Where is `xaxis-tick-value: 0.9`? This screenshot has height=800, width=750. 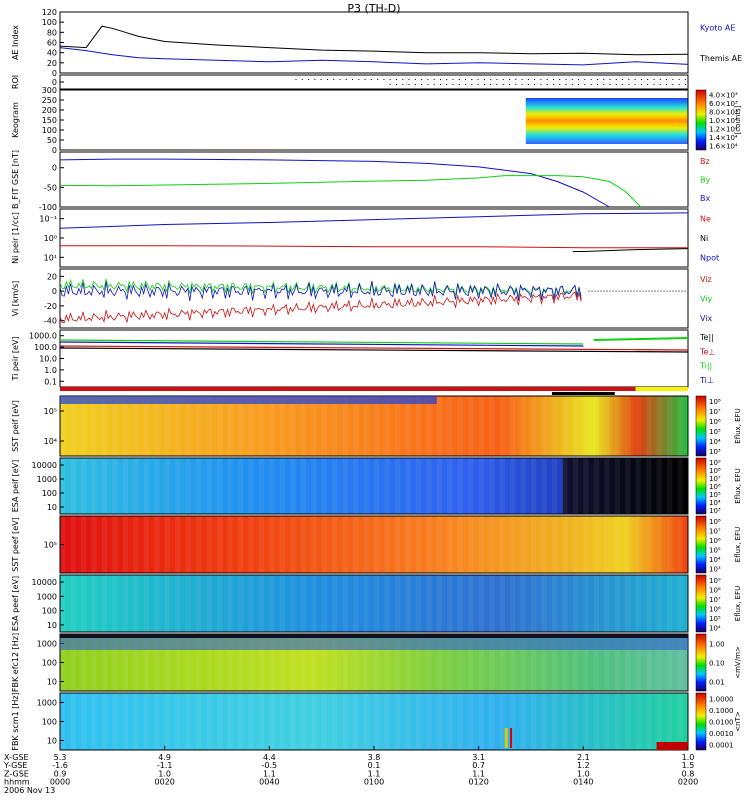
xaxis-tick-value: 0.9 is located at coordinates (60, 773).